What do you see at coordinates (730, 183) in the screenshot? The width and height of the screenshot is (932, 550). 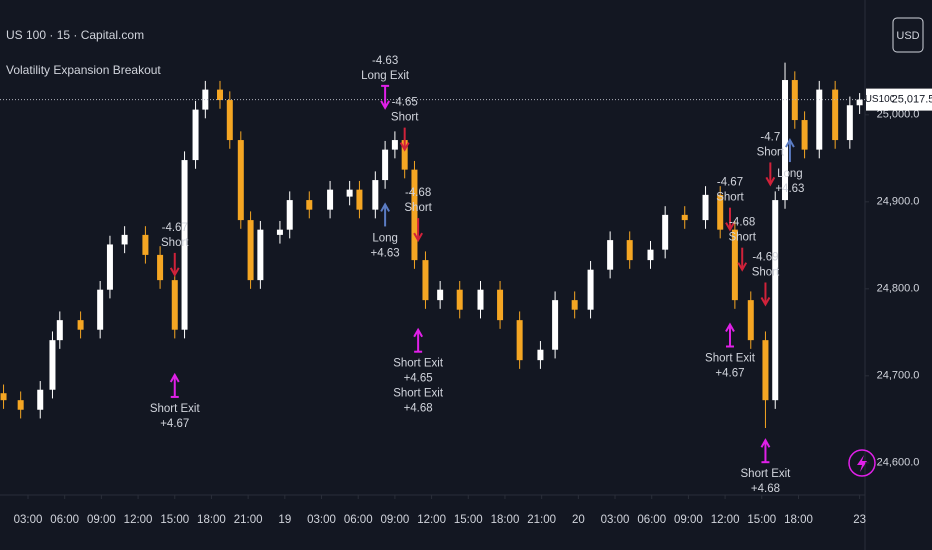 I see `signal-label: -4.67` at bounding box center [730, 183].